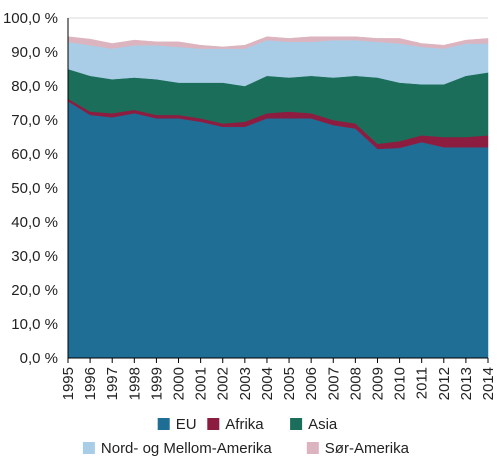 This screenshot has height=473, width=500. I want to click on x-tick-label: 1999, so click(156, 383).